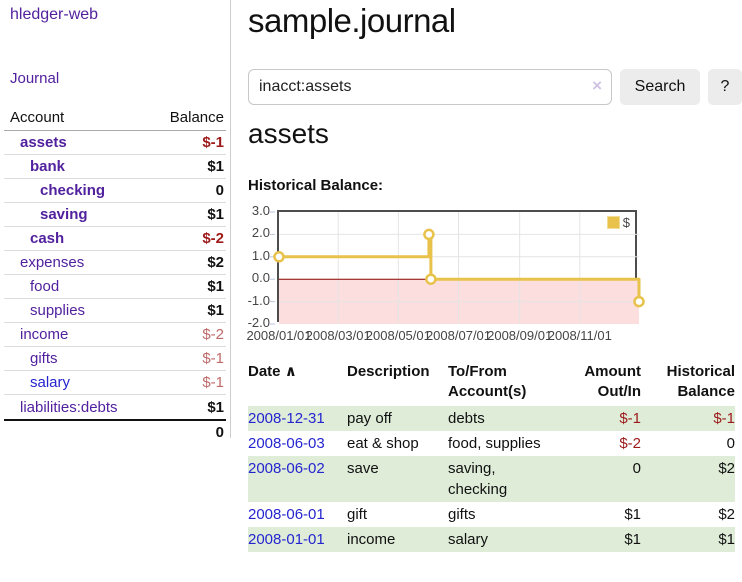  I want to click on amount-cell: $-1, so click(602, 418).